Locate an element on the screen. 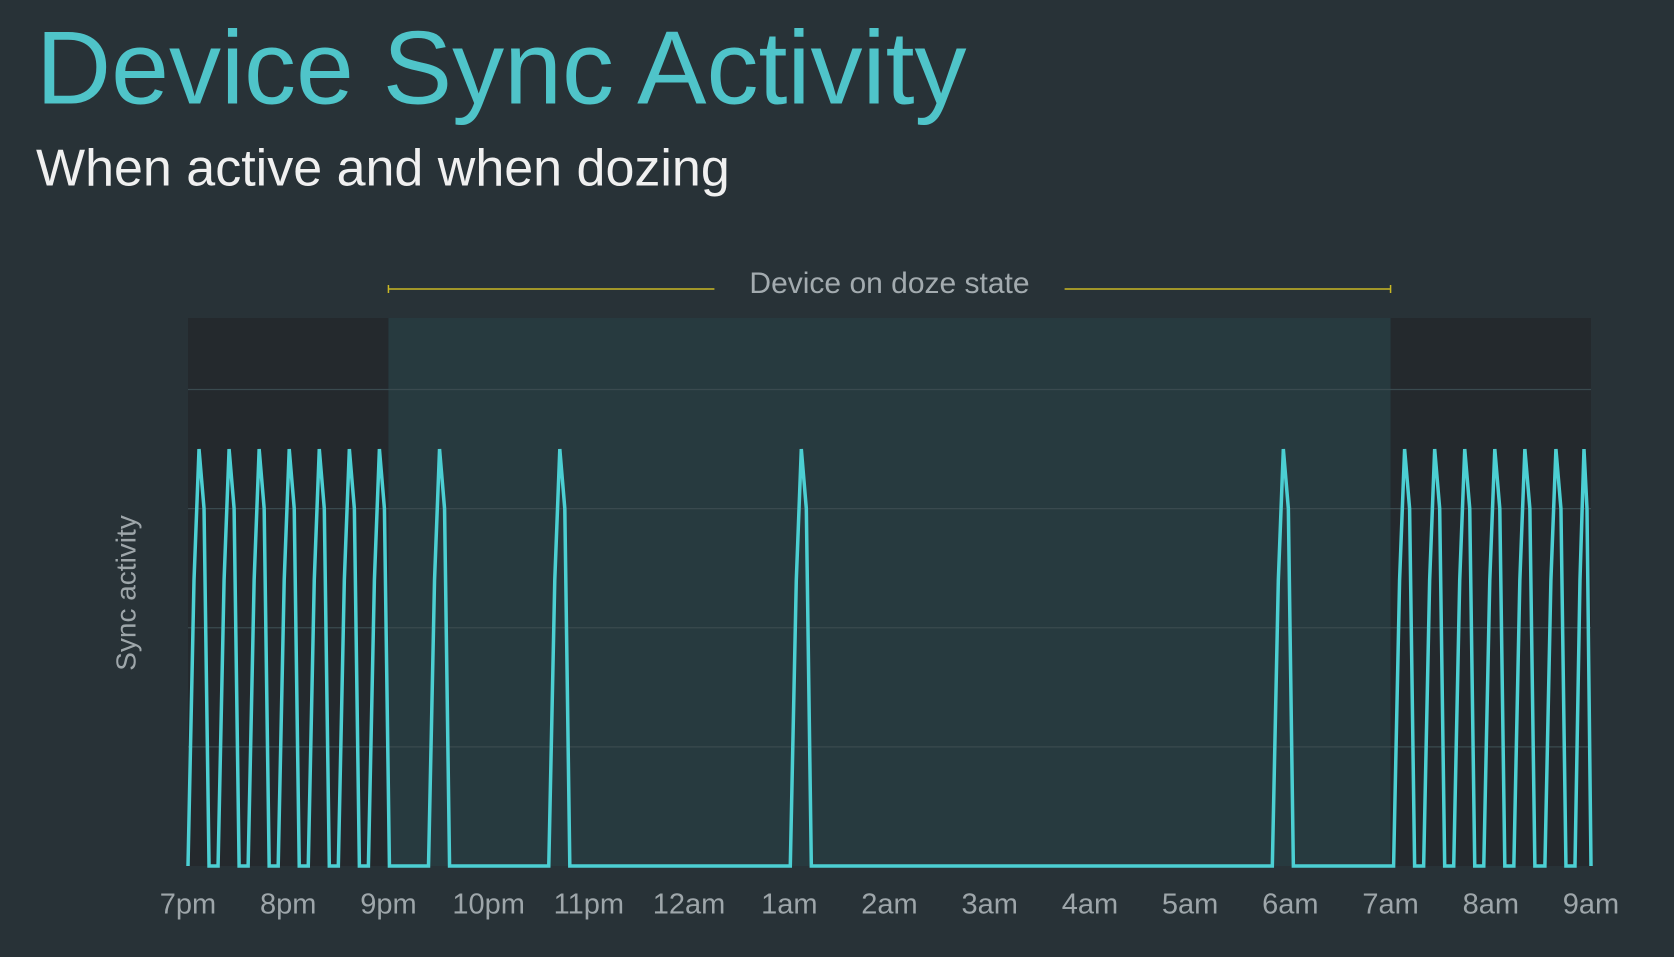 The image size is (1674, 957). x-tick-label: 9am is located at coordinates (1591, 905).